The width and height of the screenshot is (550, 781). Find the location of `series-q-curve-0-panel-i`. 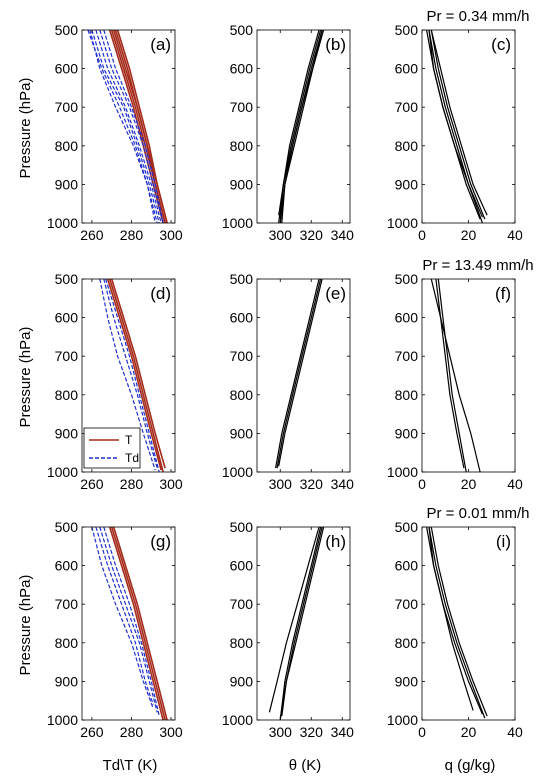

series-q-curve-0-panel-i is located at coordinates (451, 618).